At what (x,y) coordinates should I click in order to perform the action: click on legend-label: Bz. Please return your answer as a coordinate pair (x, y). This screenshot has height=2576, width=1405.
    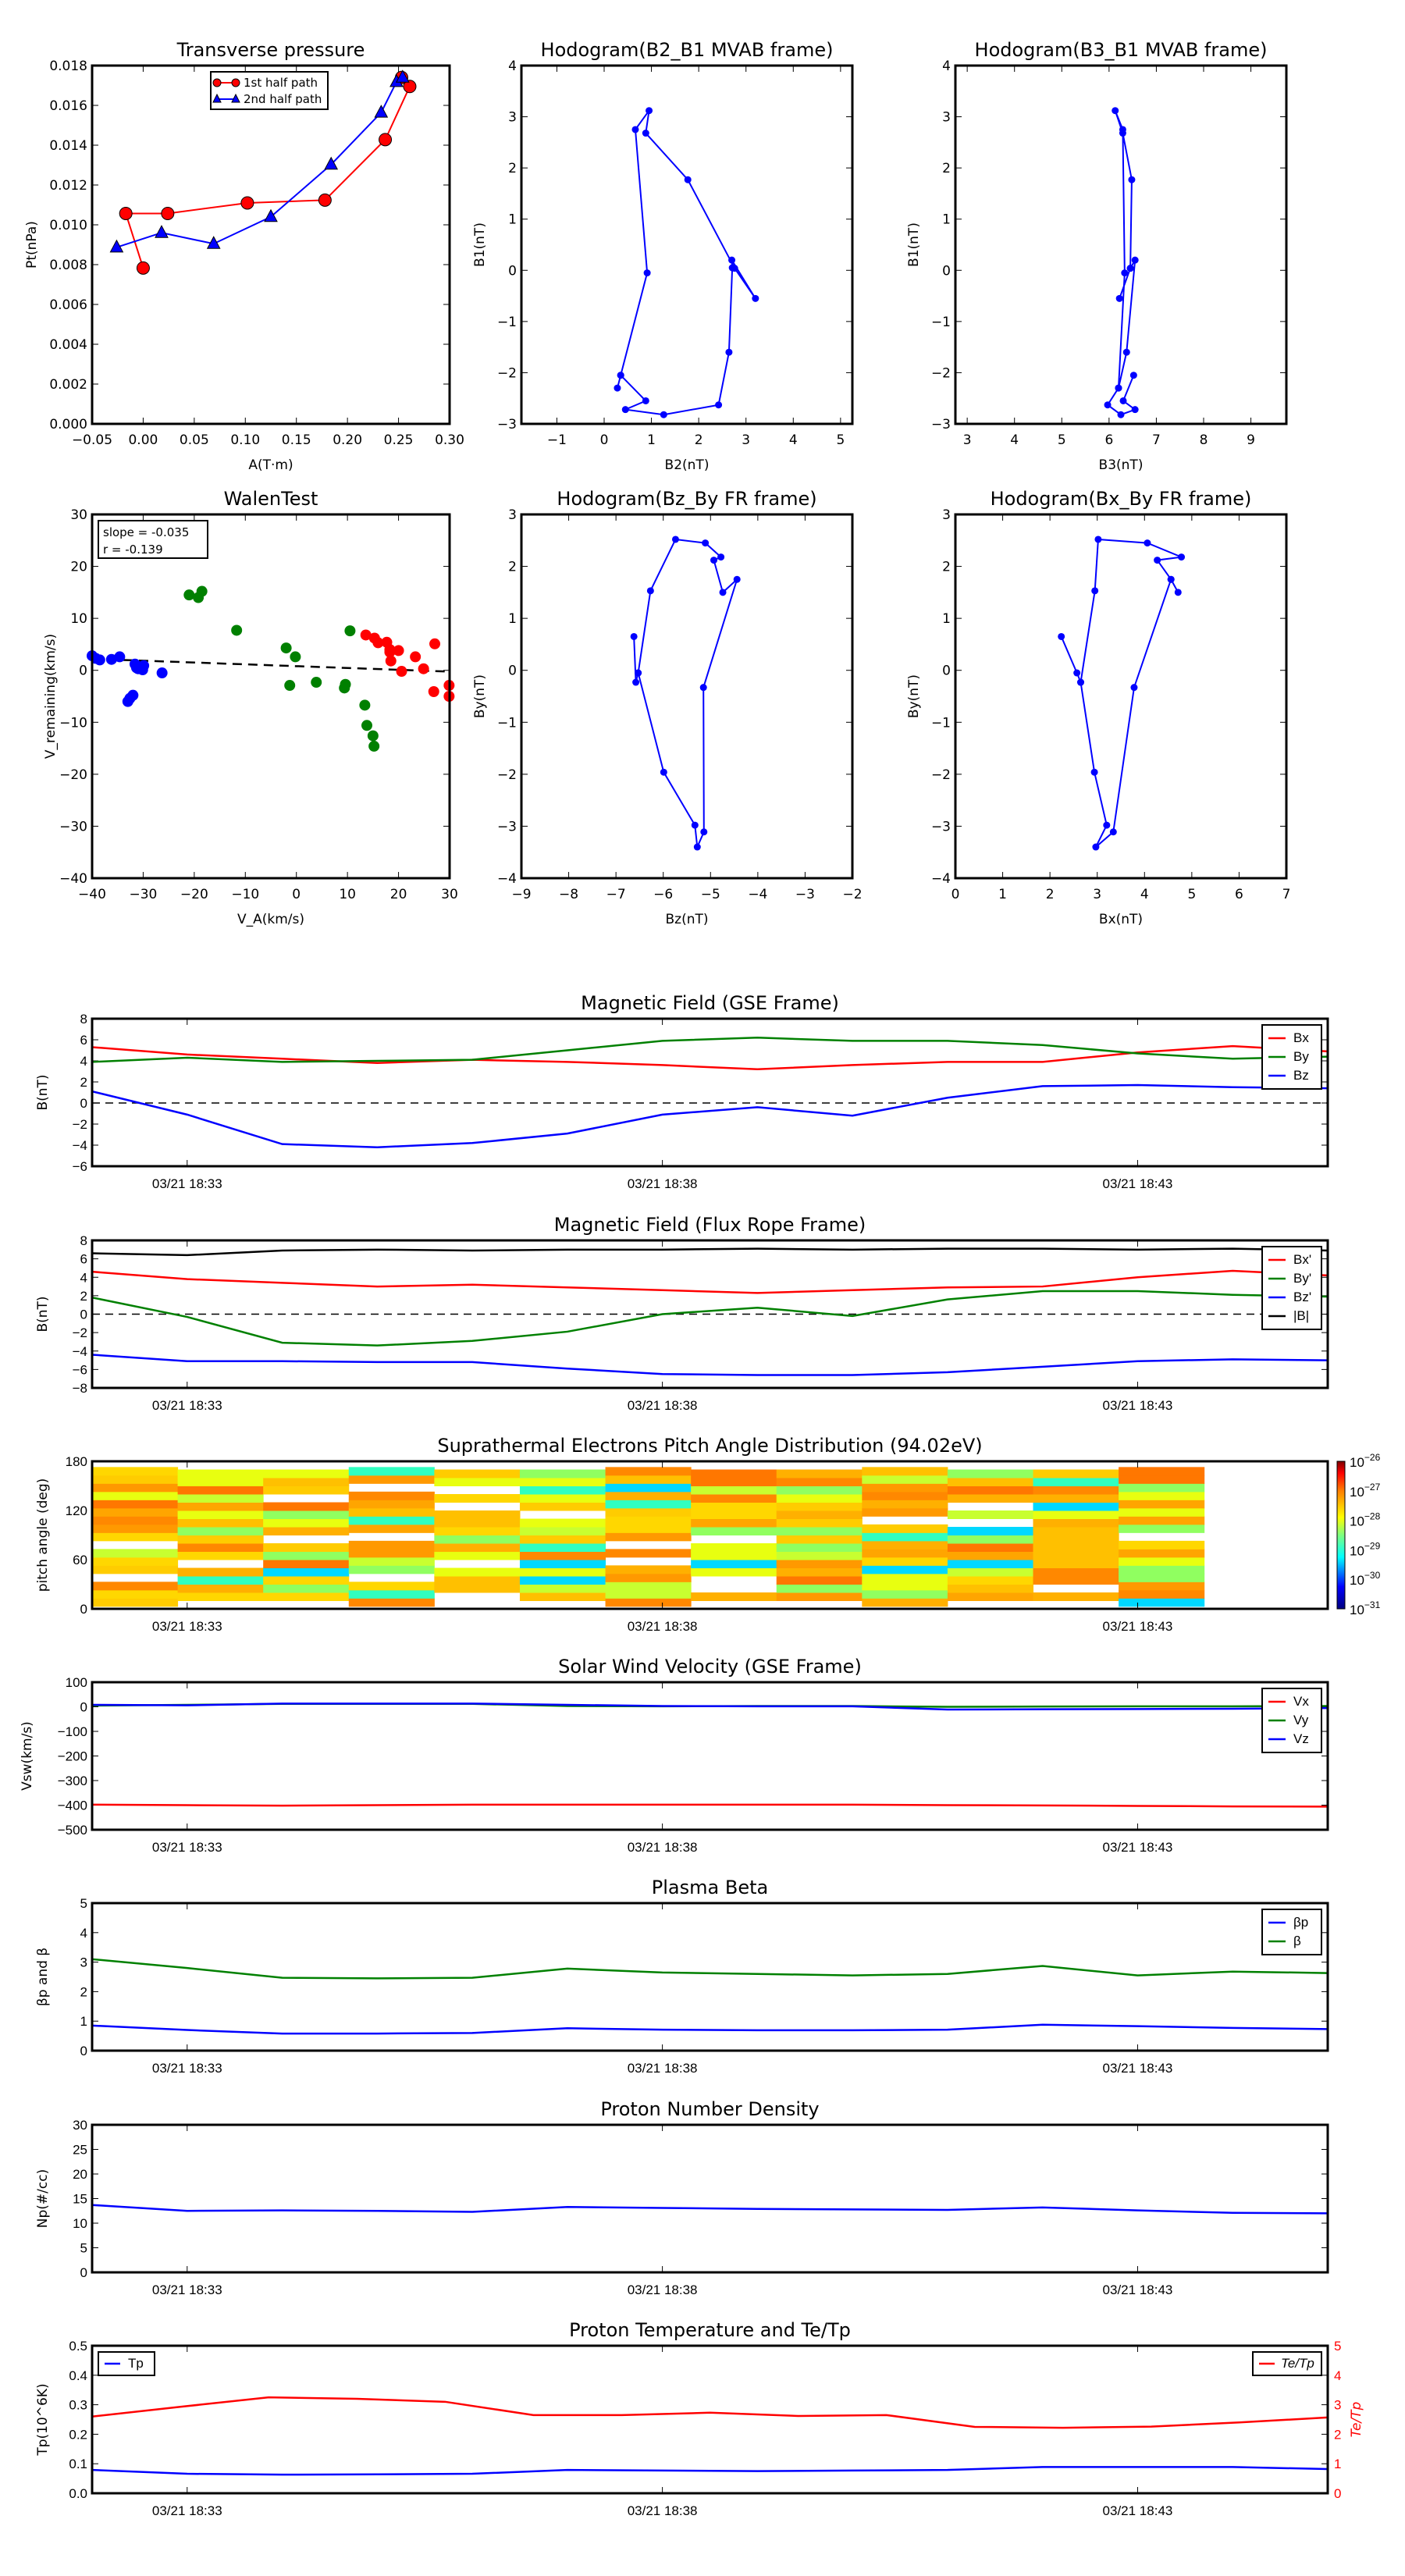
    Looking at the image, I should click on (1301, 1075).